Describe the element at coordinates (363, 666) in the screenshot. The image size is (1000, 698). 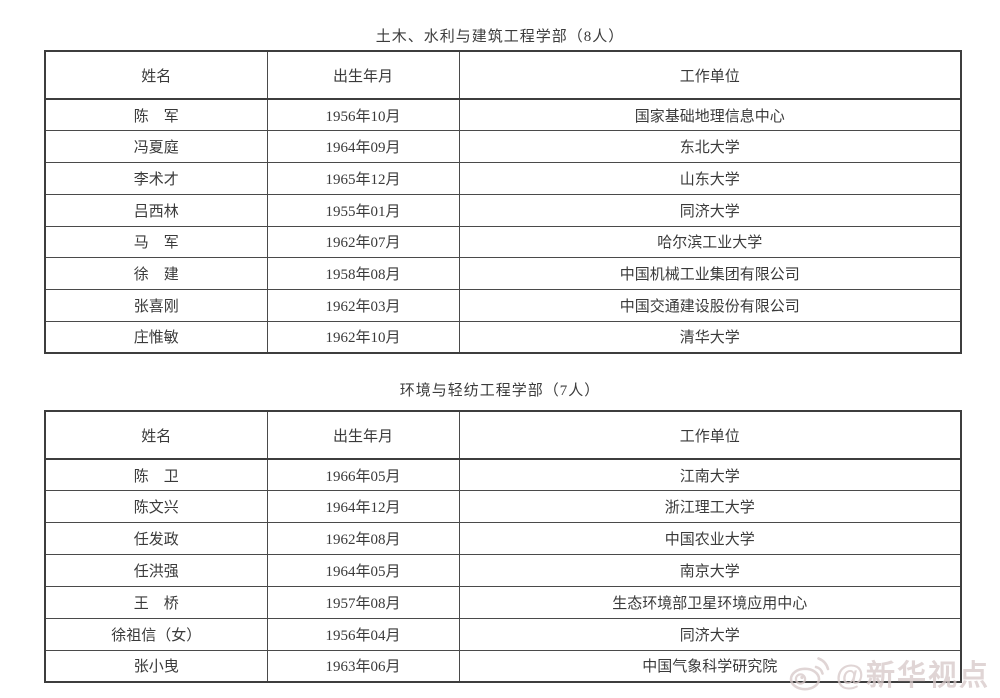
I see `cell-birth-date: 1963年06月` at that location.